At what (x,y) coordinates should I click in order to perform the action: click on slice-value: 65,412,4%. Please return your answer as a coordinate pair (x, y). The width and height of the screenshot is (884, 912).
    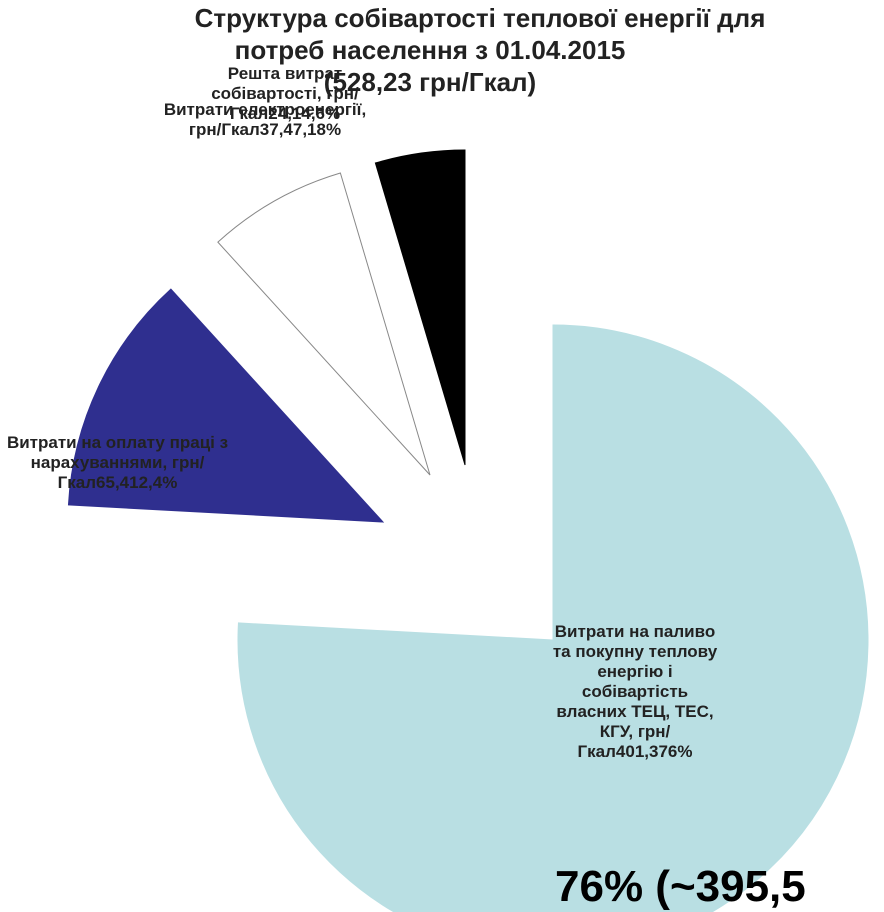
    Looking at the image, I should click on (137, 482).